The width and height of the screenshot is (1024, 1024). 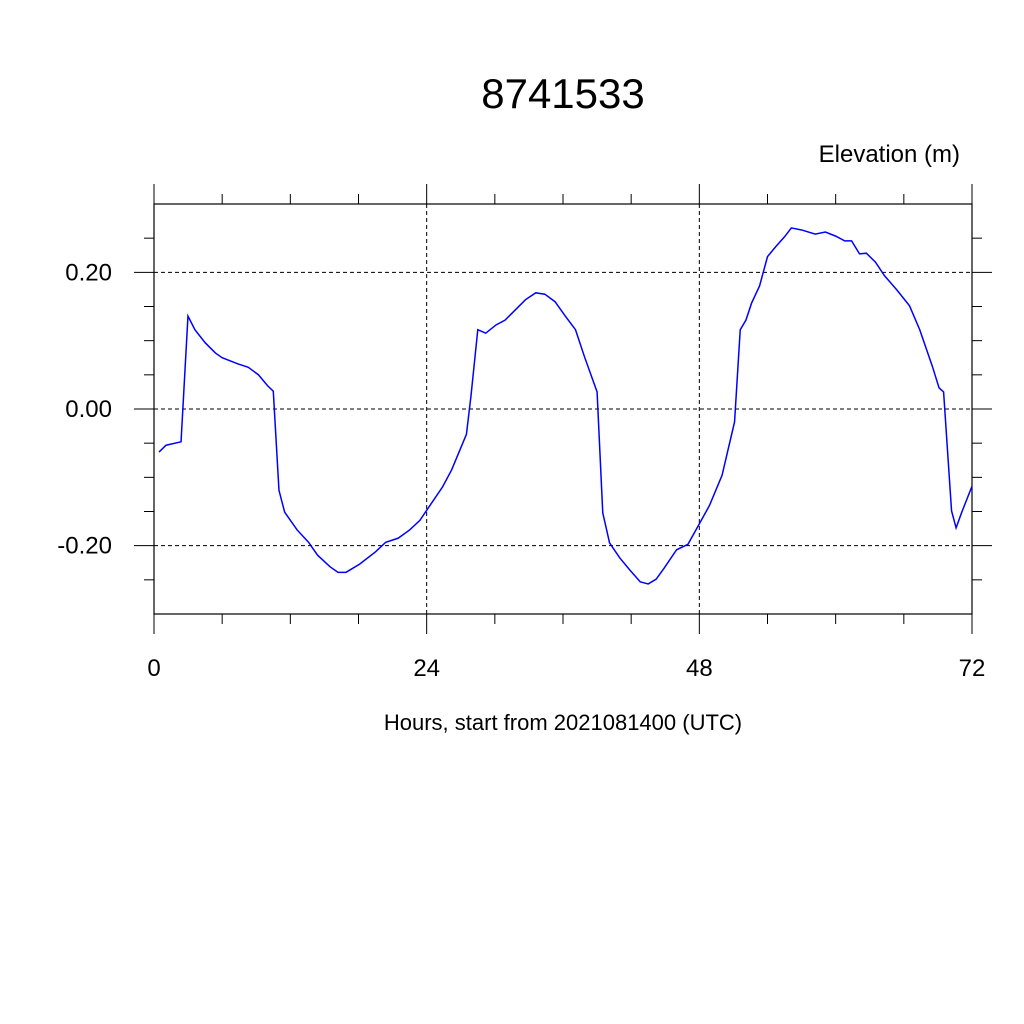 What do you see at coordinates (972, 668) in the screenshot?
I see `x-tick-label: 72` at bounding box center [972, 668].